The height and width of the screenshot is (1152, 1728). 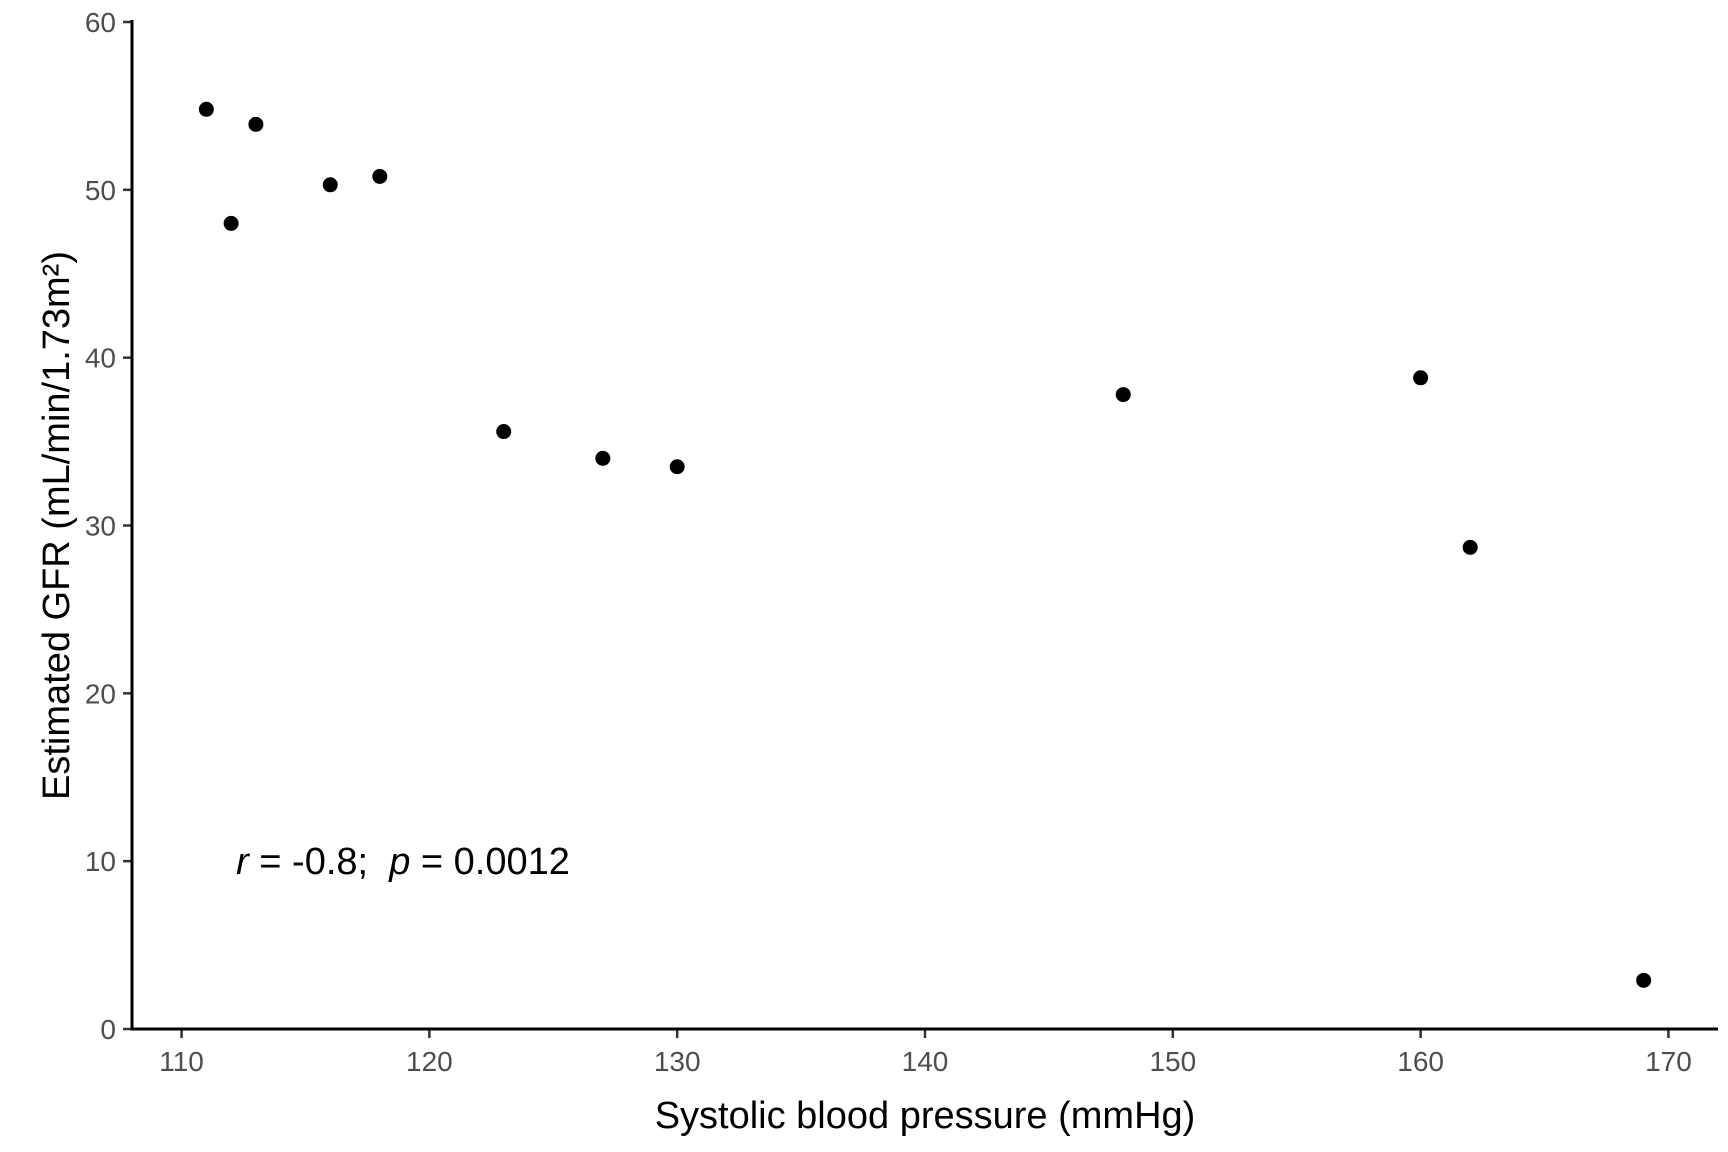 I want to click on y-axis-ticks: 0 10 20 30 40 50 60, so click(x=108, y=526).